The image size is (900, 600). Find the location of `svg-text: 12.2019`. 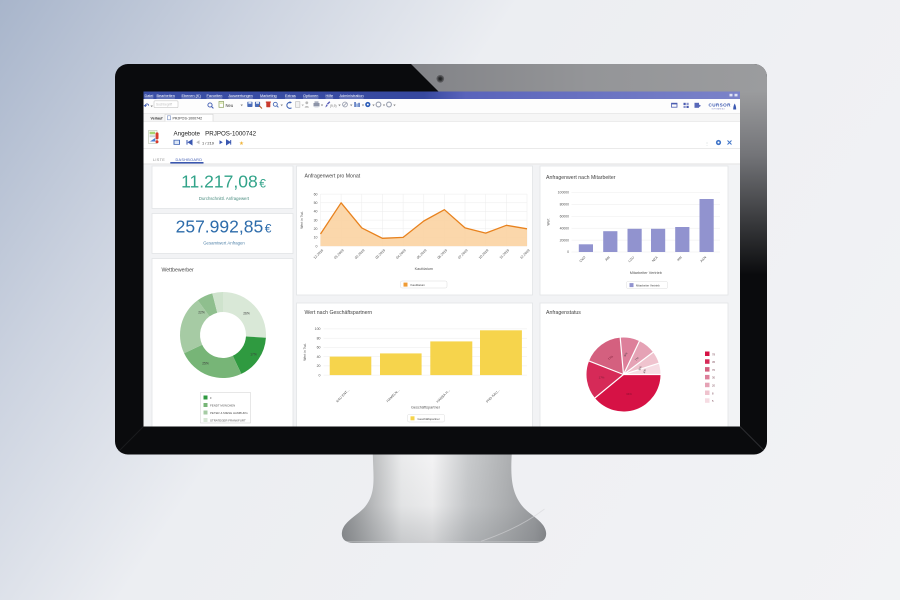

svg-text: 12.2019 is located at coordinates (525, 254).